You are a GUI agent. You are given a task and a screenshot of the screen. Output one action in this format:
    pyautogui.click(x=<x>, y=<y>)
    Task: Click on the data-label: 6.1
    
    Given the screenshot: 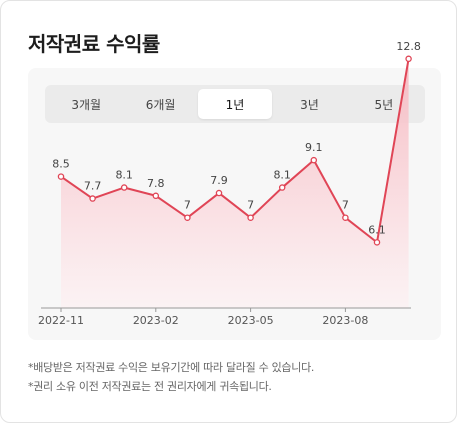 What is the action you would take?
    pyautogui.click(x=377, y=229)
    